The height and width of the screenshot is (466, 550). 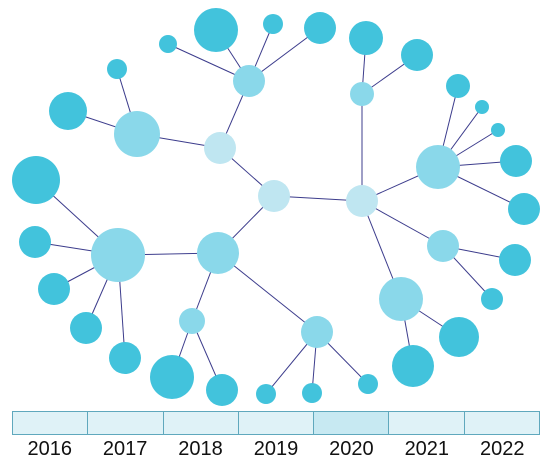 What do you see at coordinates (51, 423) in the screenshot?
I see `timeline-cell-2016` at bounding box center [51, 423].